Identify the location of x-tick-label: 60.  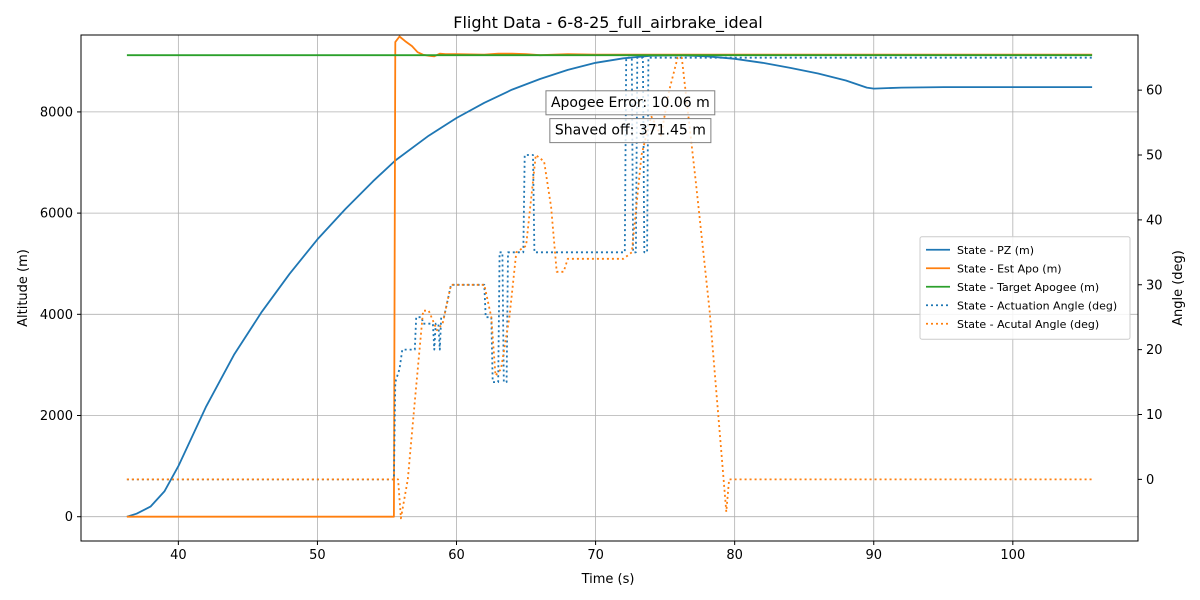
(456, 555).